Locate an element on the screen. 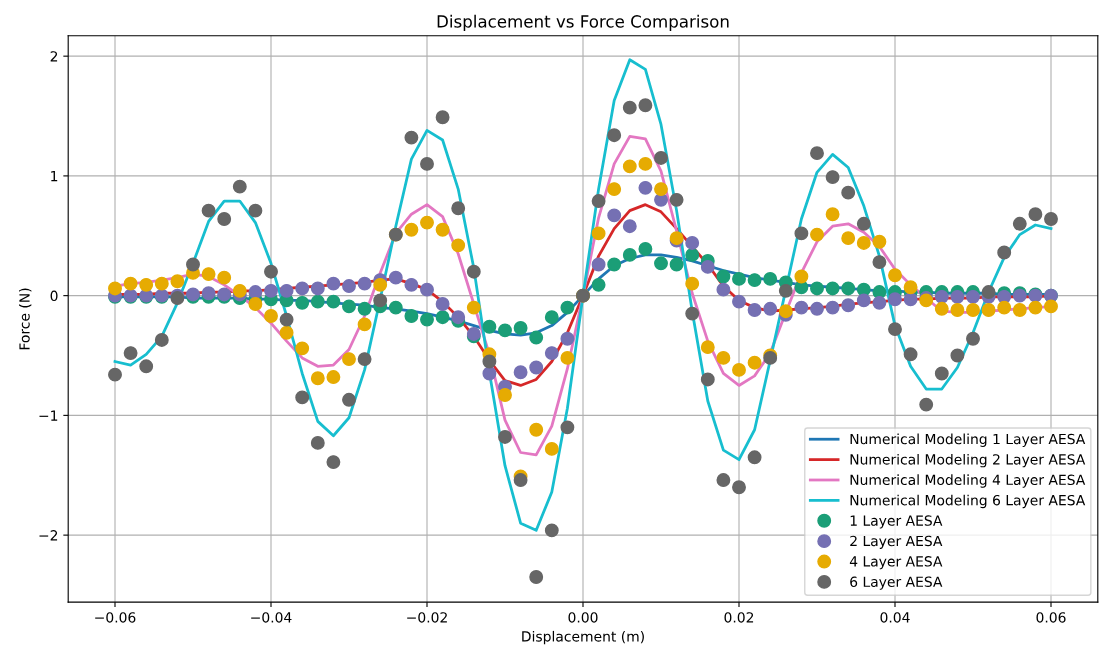  x-tick-label: 0.02 is located at coordinates (739, 617).